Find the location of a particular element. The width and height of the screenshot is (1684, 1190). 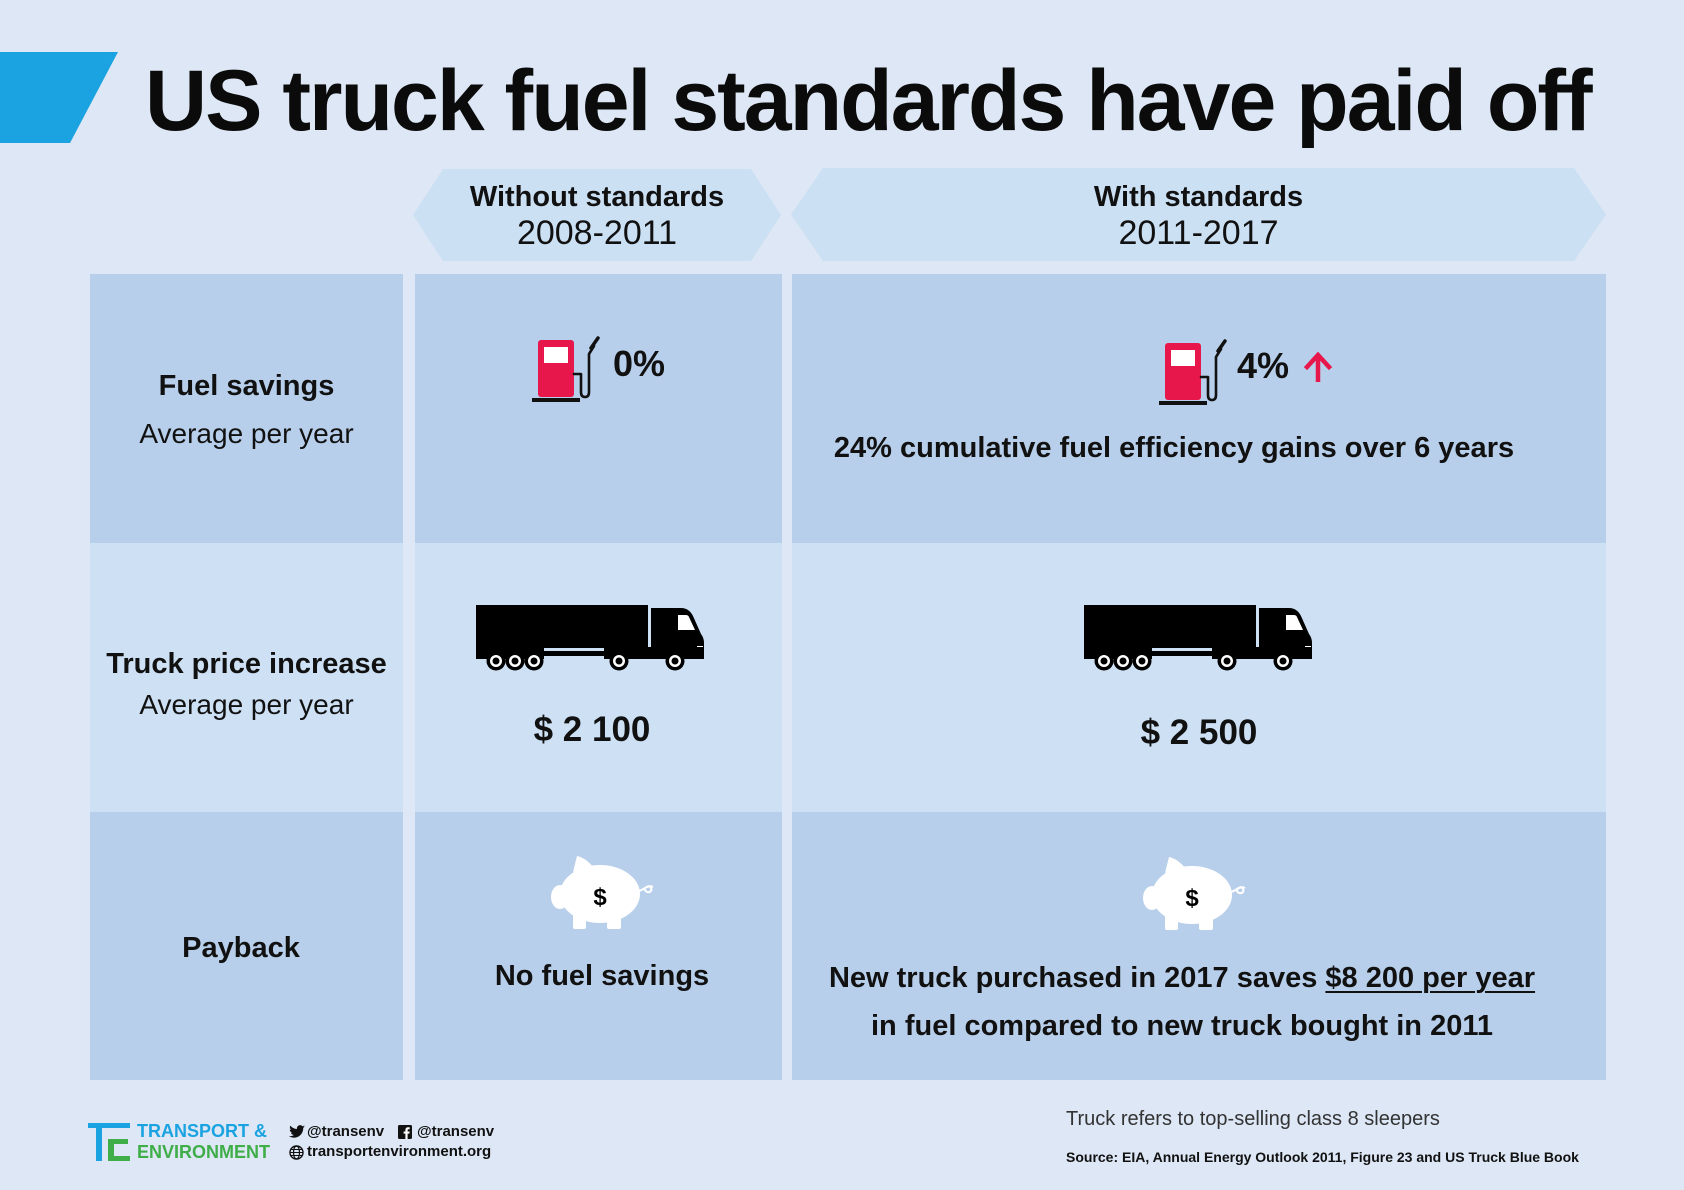

globe-icon is located at coordinates (296, 1152).